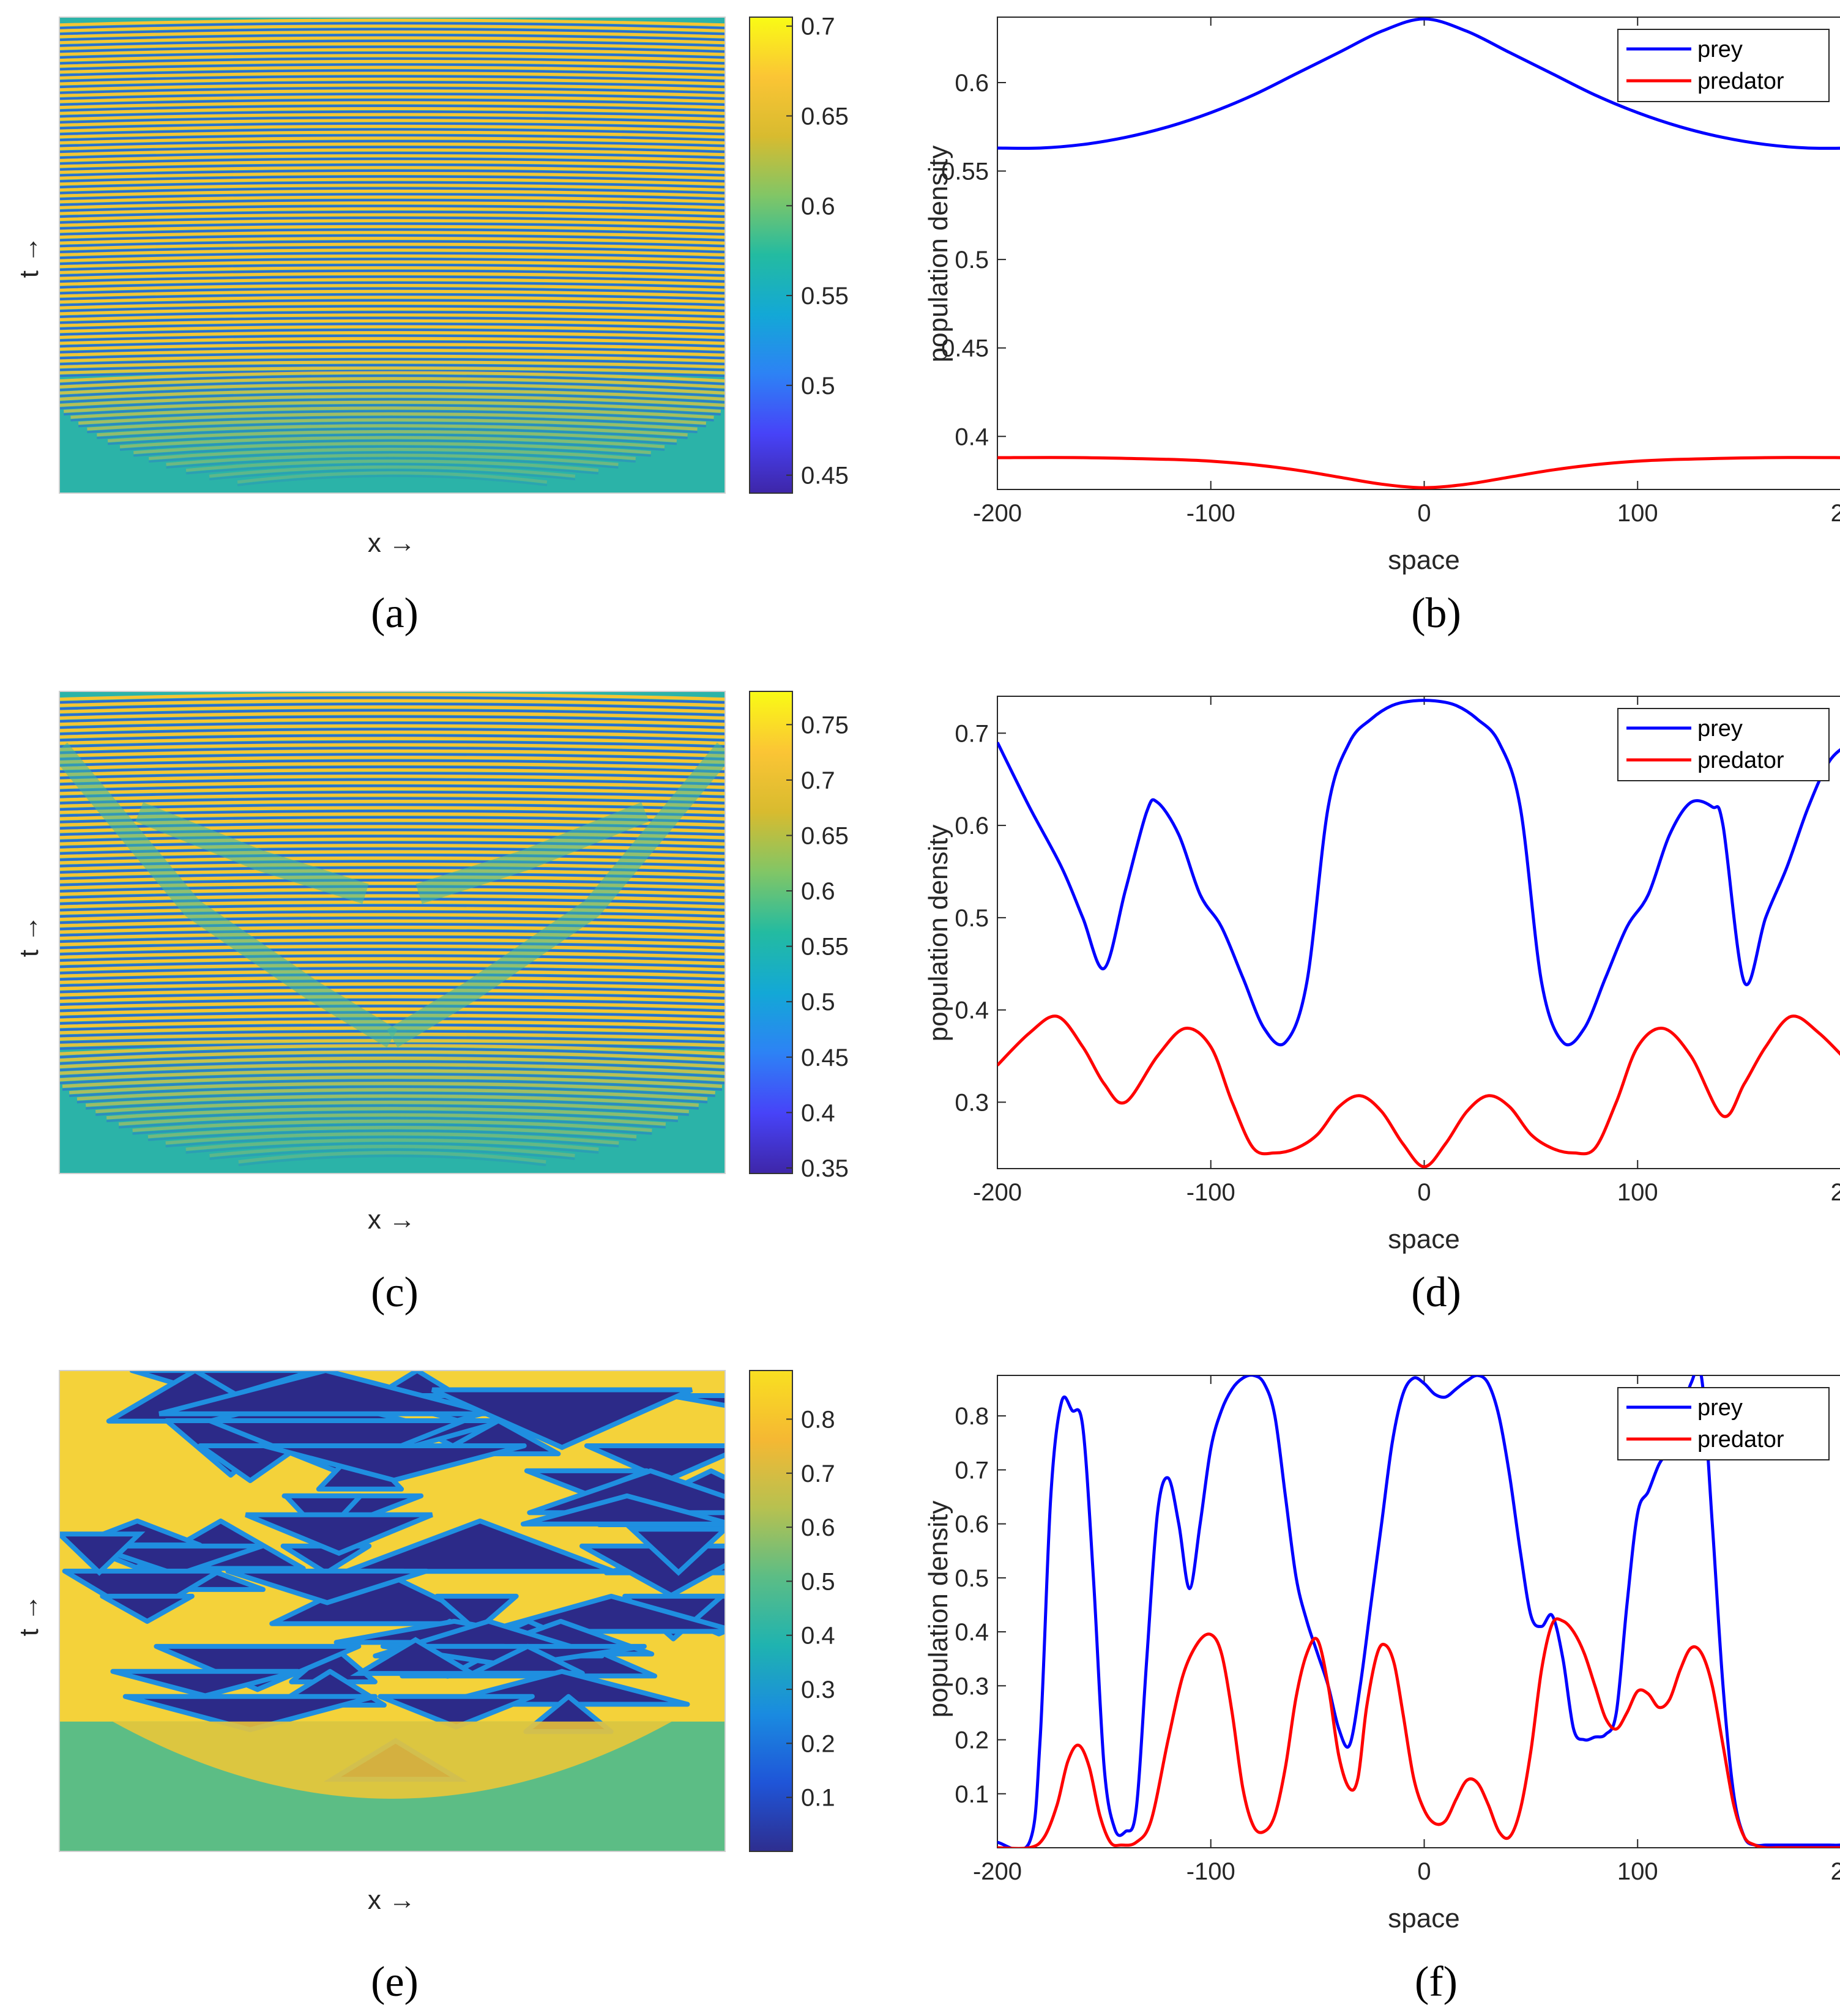 The width and height of the screenshot is (1840, 2016). What do you see at coordinates (29, 936) in the screenshot?
I see `panel-c-ylabel: t →` at bounding box center [29, 936].